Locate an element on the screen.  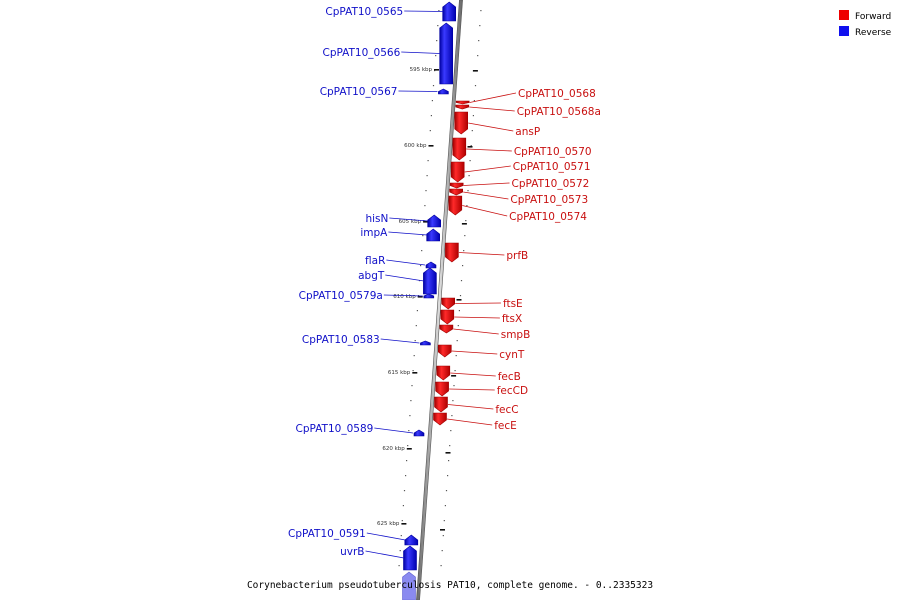
gene-label-ftsx: ftsX is located at coordinates (512, 319).